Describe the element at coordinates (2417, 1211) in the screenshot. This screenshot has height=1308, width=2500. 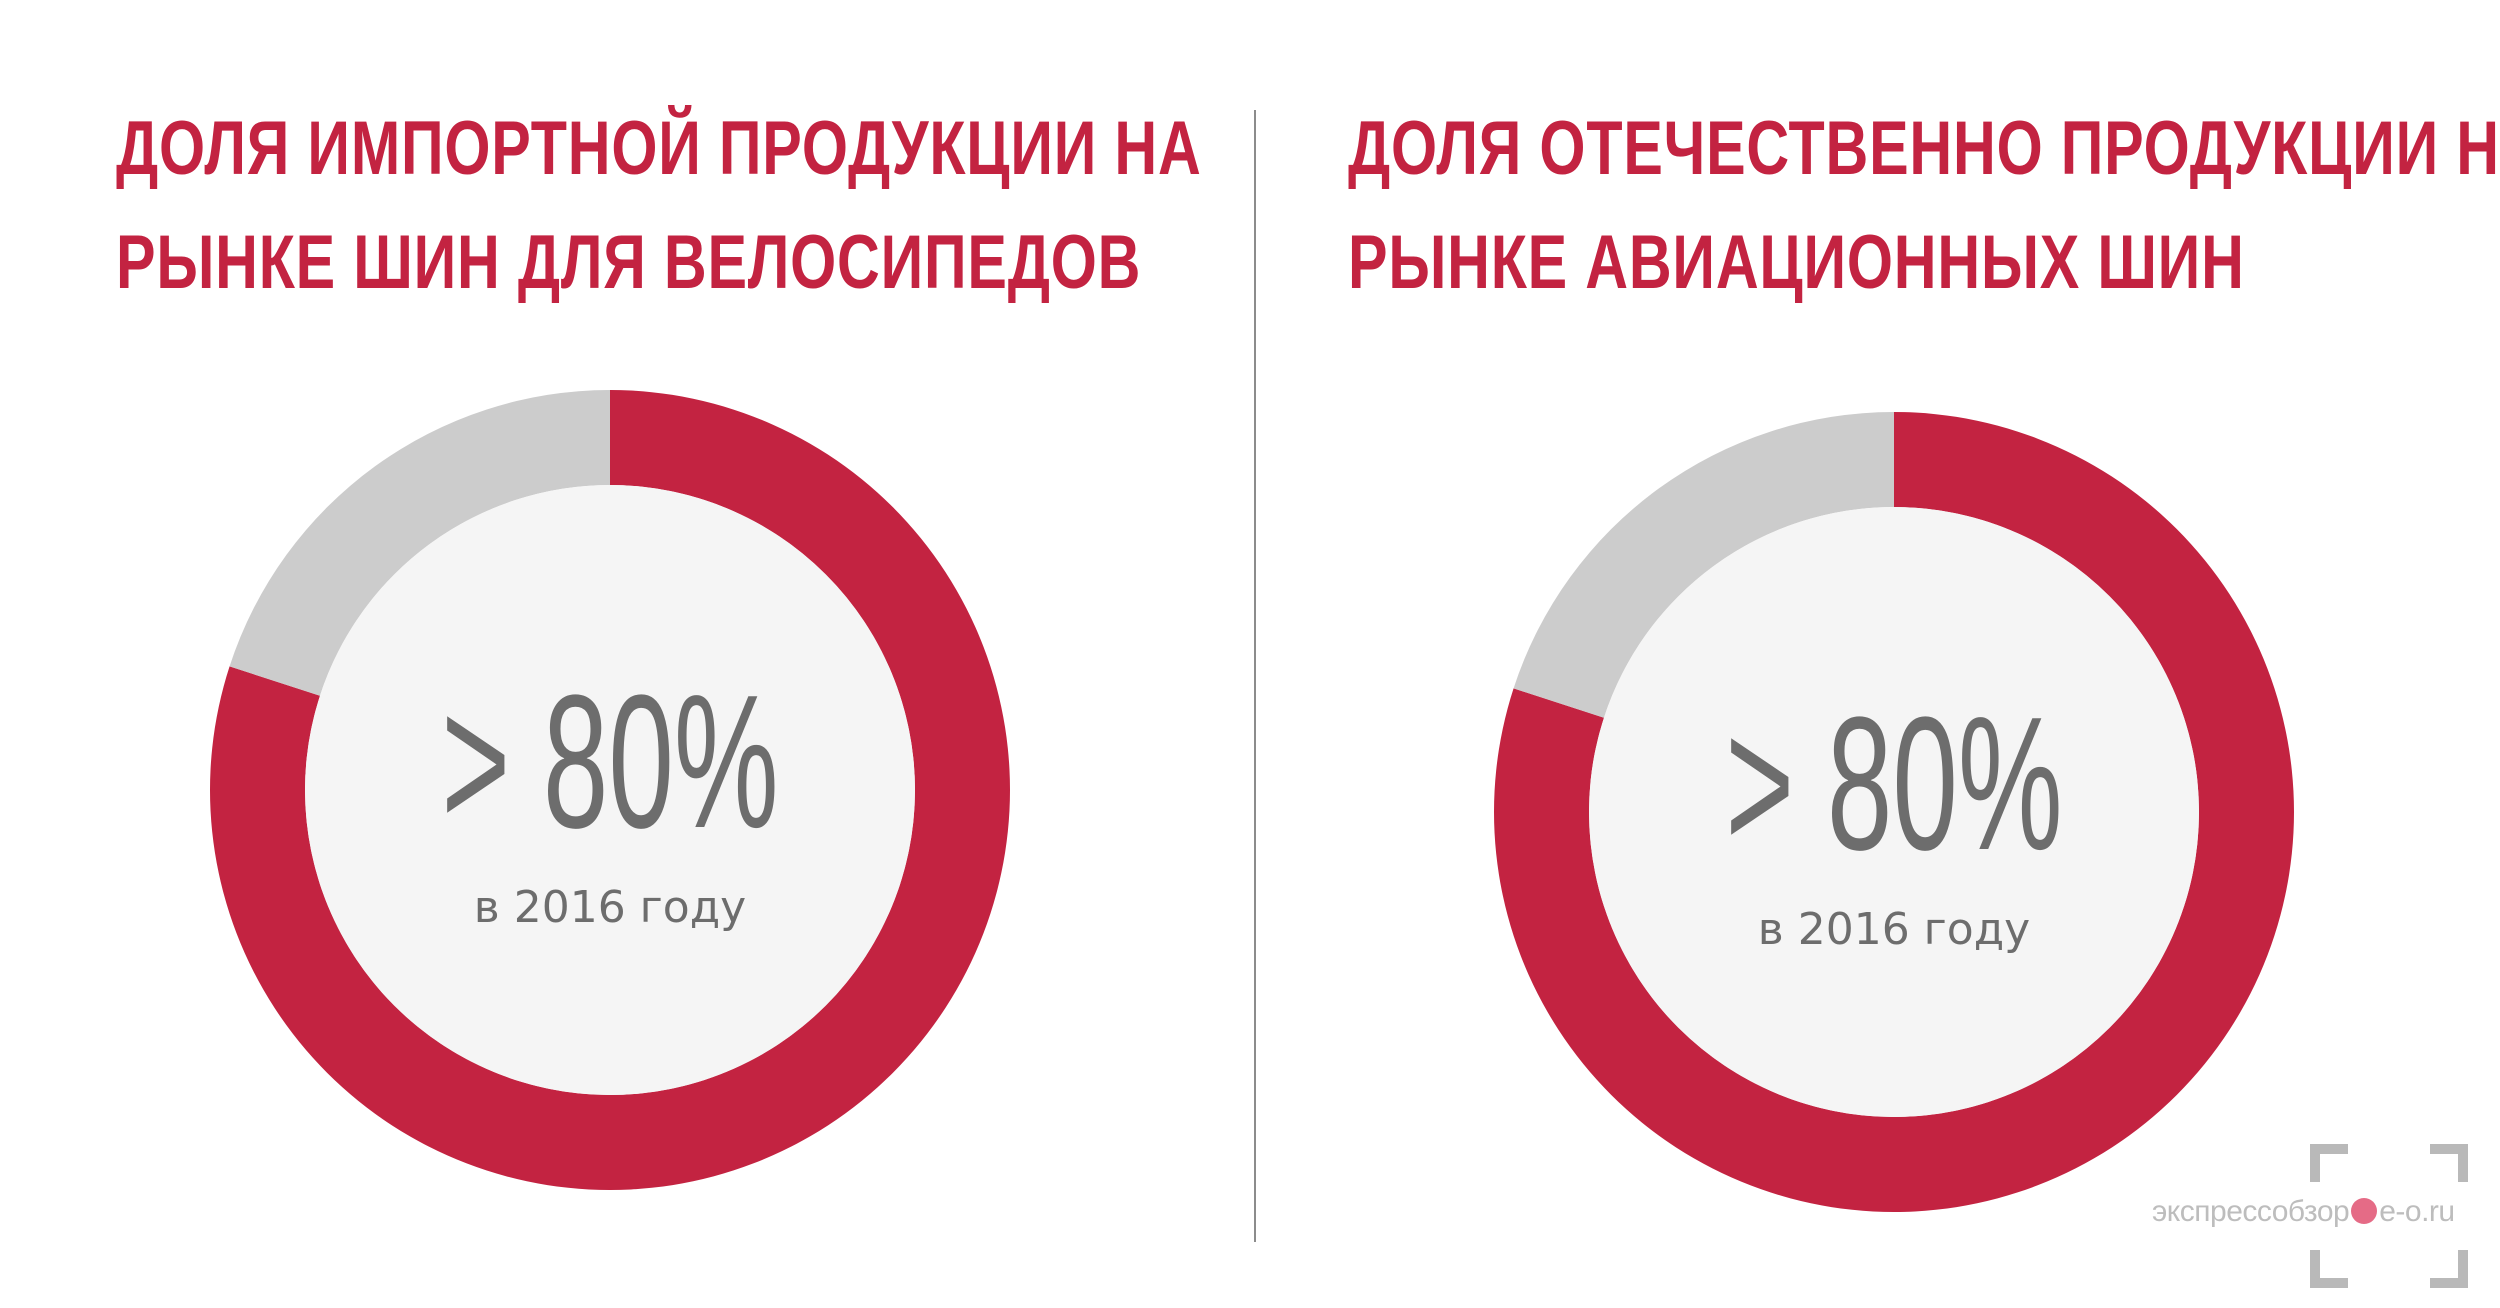
I see `watermark-text-after: e-o.ru` at that location.